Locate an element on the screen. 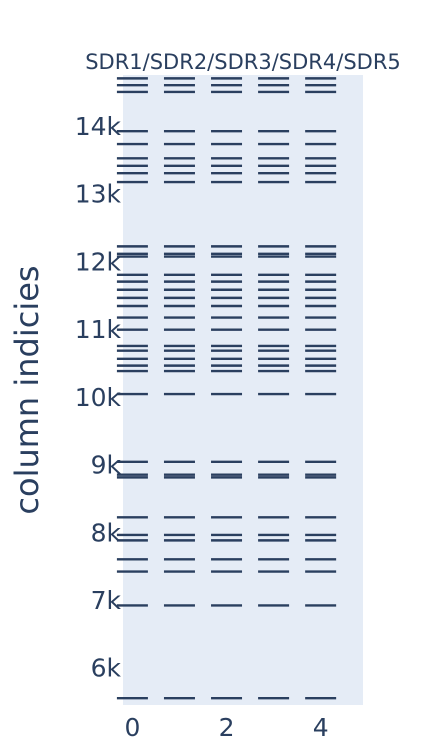  x-tick-label: 4 is located at coordinates (321, 727).